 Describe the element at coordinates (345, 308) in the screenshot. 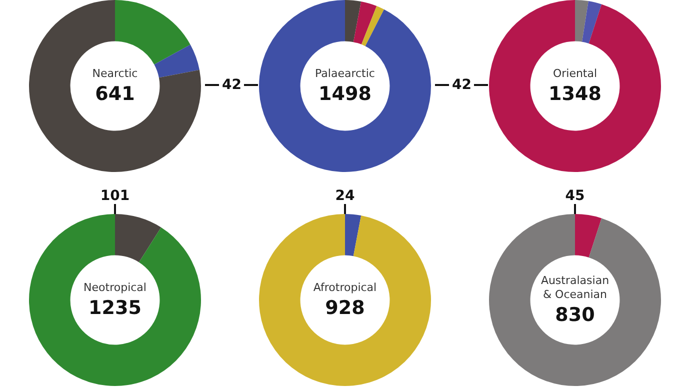

I see `text: 928` at that location.